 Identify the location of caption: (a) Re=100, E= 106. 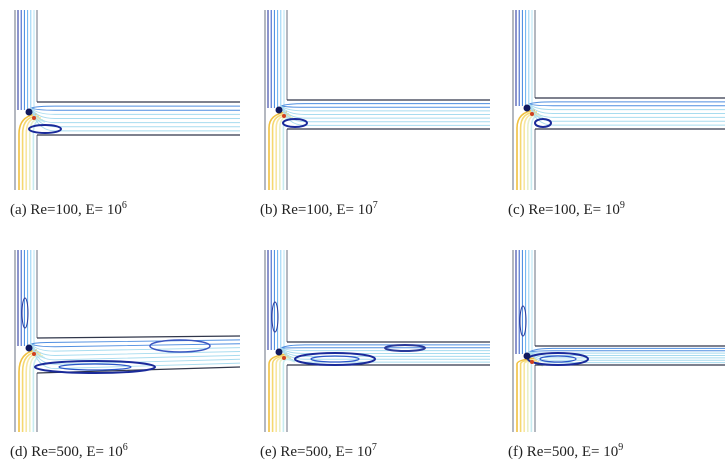
(68, 209).